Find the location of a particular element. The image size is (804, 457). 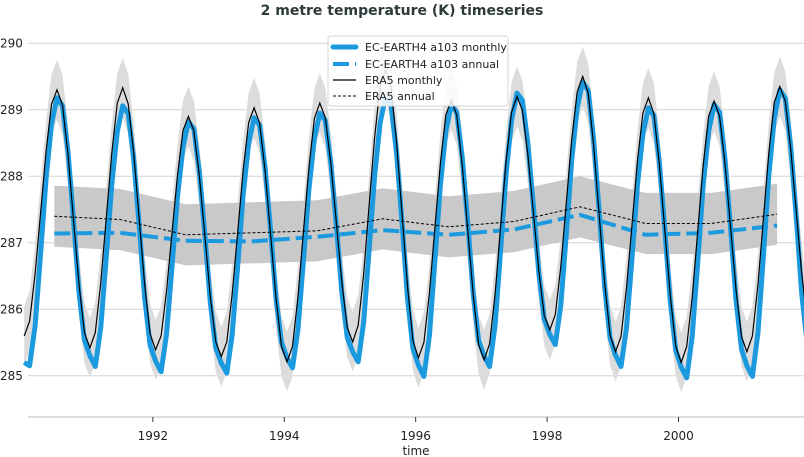

y-axis: 285 286 287 288 289 290 is located at coordinates (11, 209).